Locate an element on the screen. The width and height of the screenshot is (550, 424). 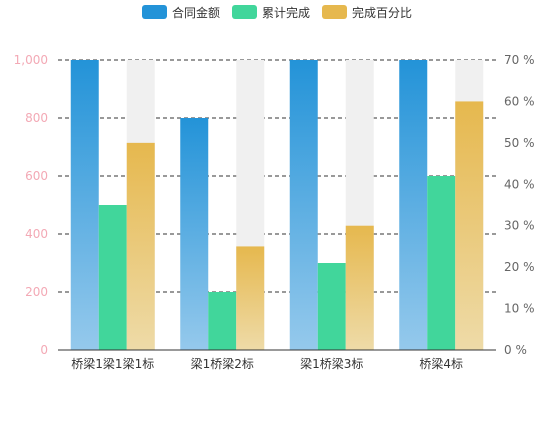
legend-label: 合同金额 is located at coordinates (196, 12).